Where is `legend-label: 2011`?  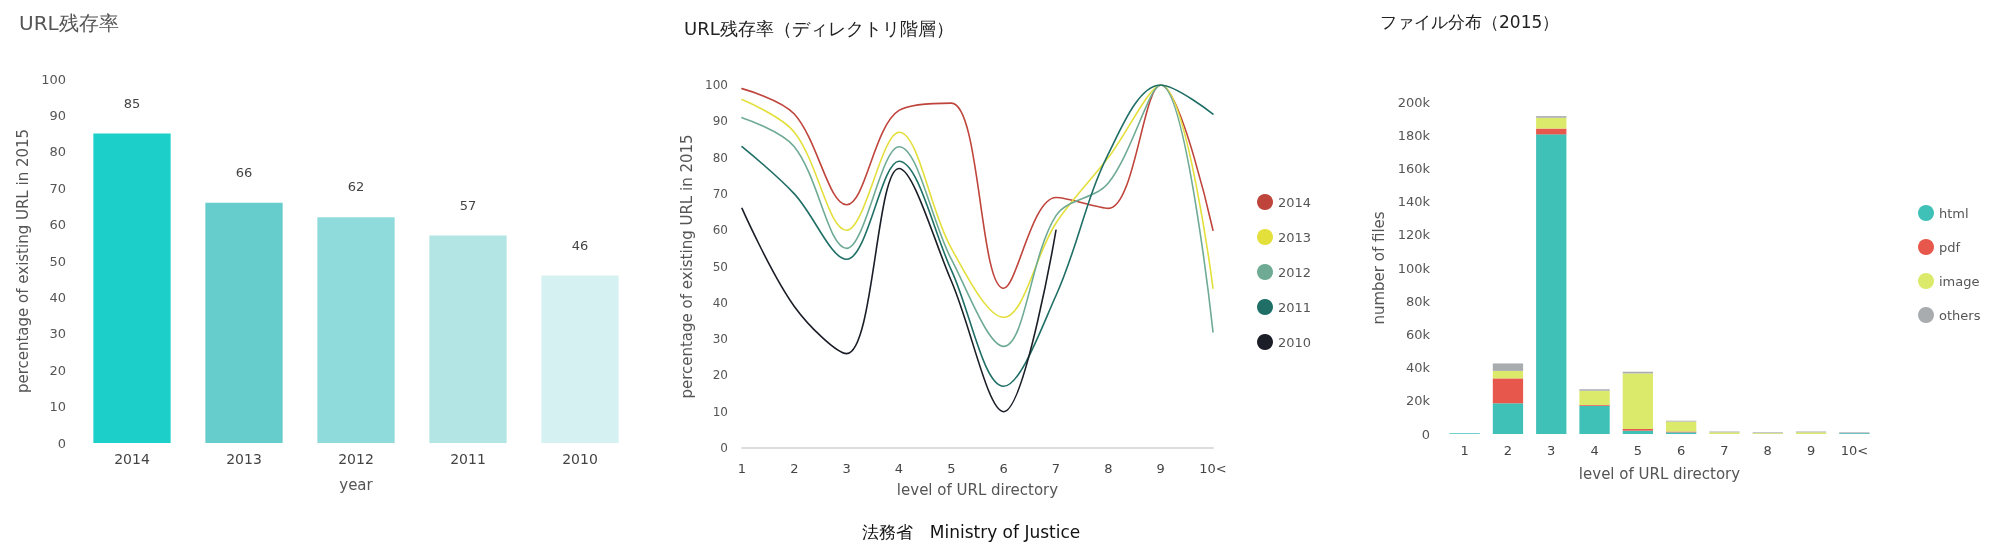
legend-label: 2011 is located at coordinates (1295, 307).